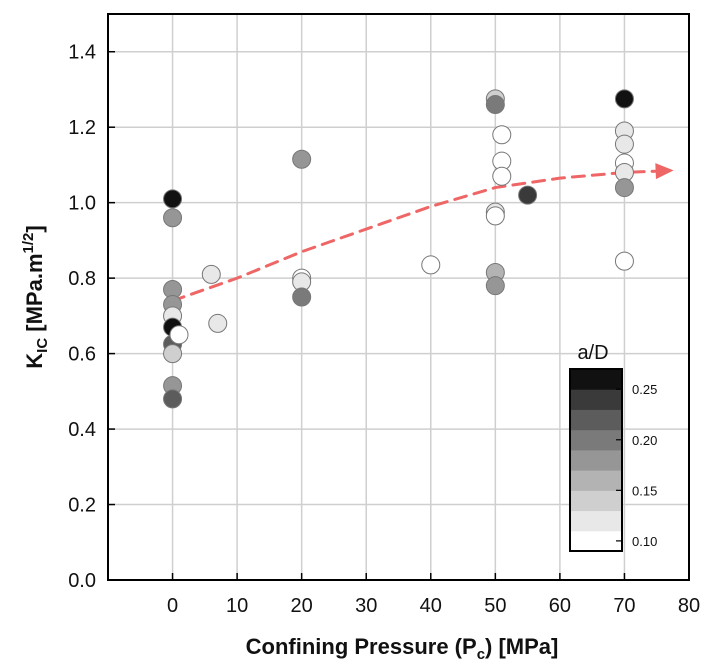  I want to click on colorbar-frame, so click(596, 460).